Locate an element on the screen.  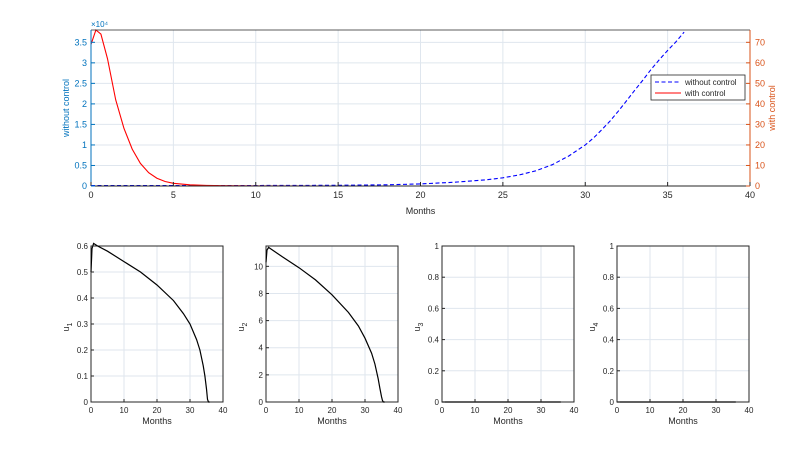
right-tick-label: 10 is located at coordinates (760, 165).